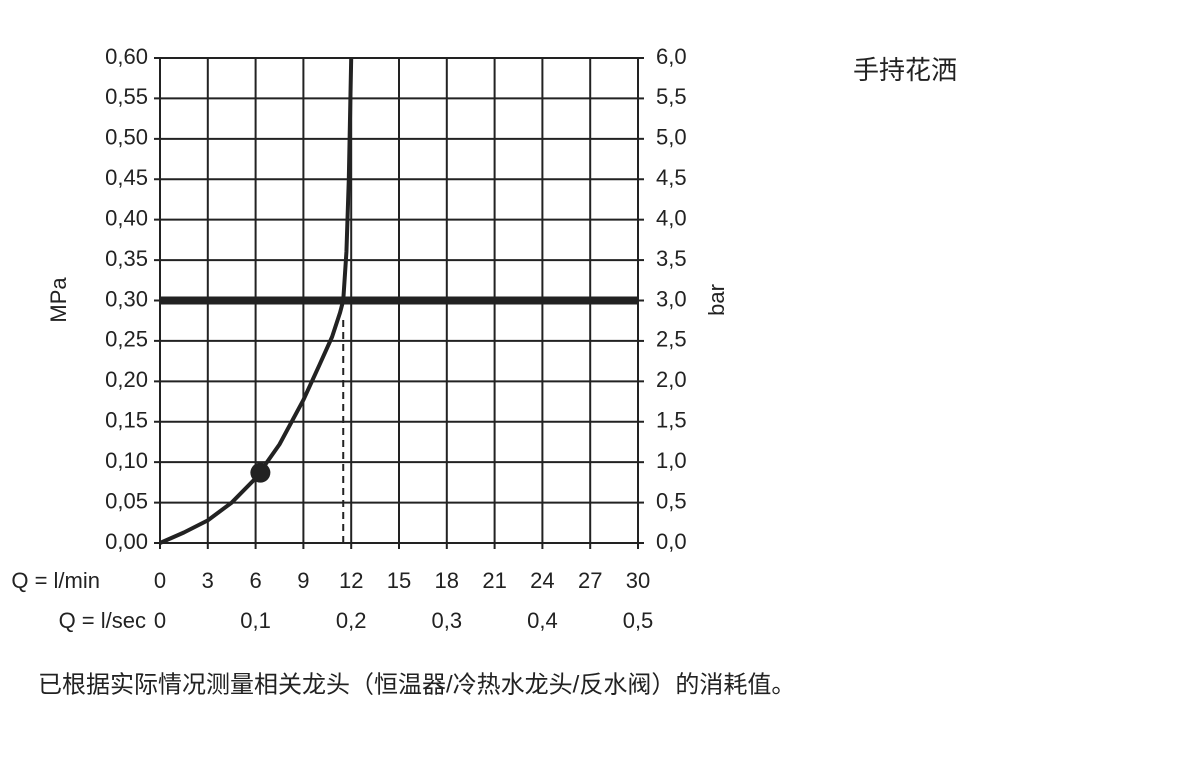  What do you see at coordinates (447, 580) in the screenshot?
I see `x-tick-label: 18` at bounding box center [447, 580].